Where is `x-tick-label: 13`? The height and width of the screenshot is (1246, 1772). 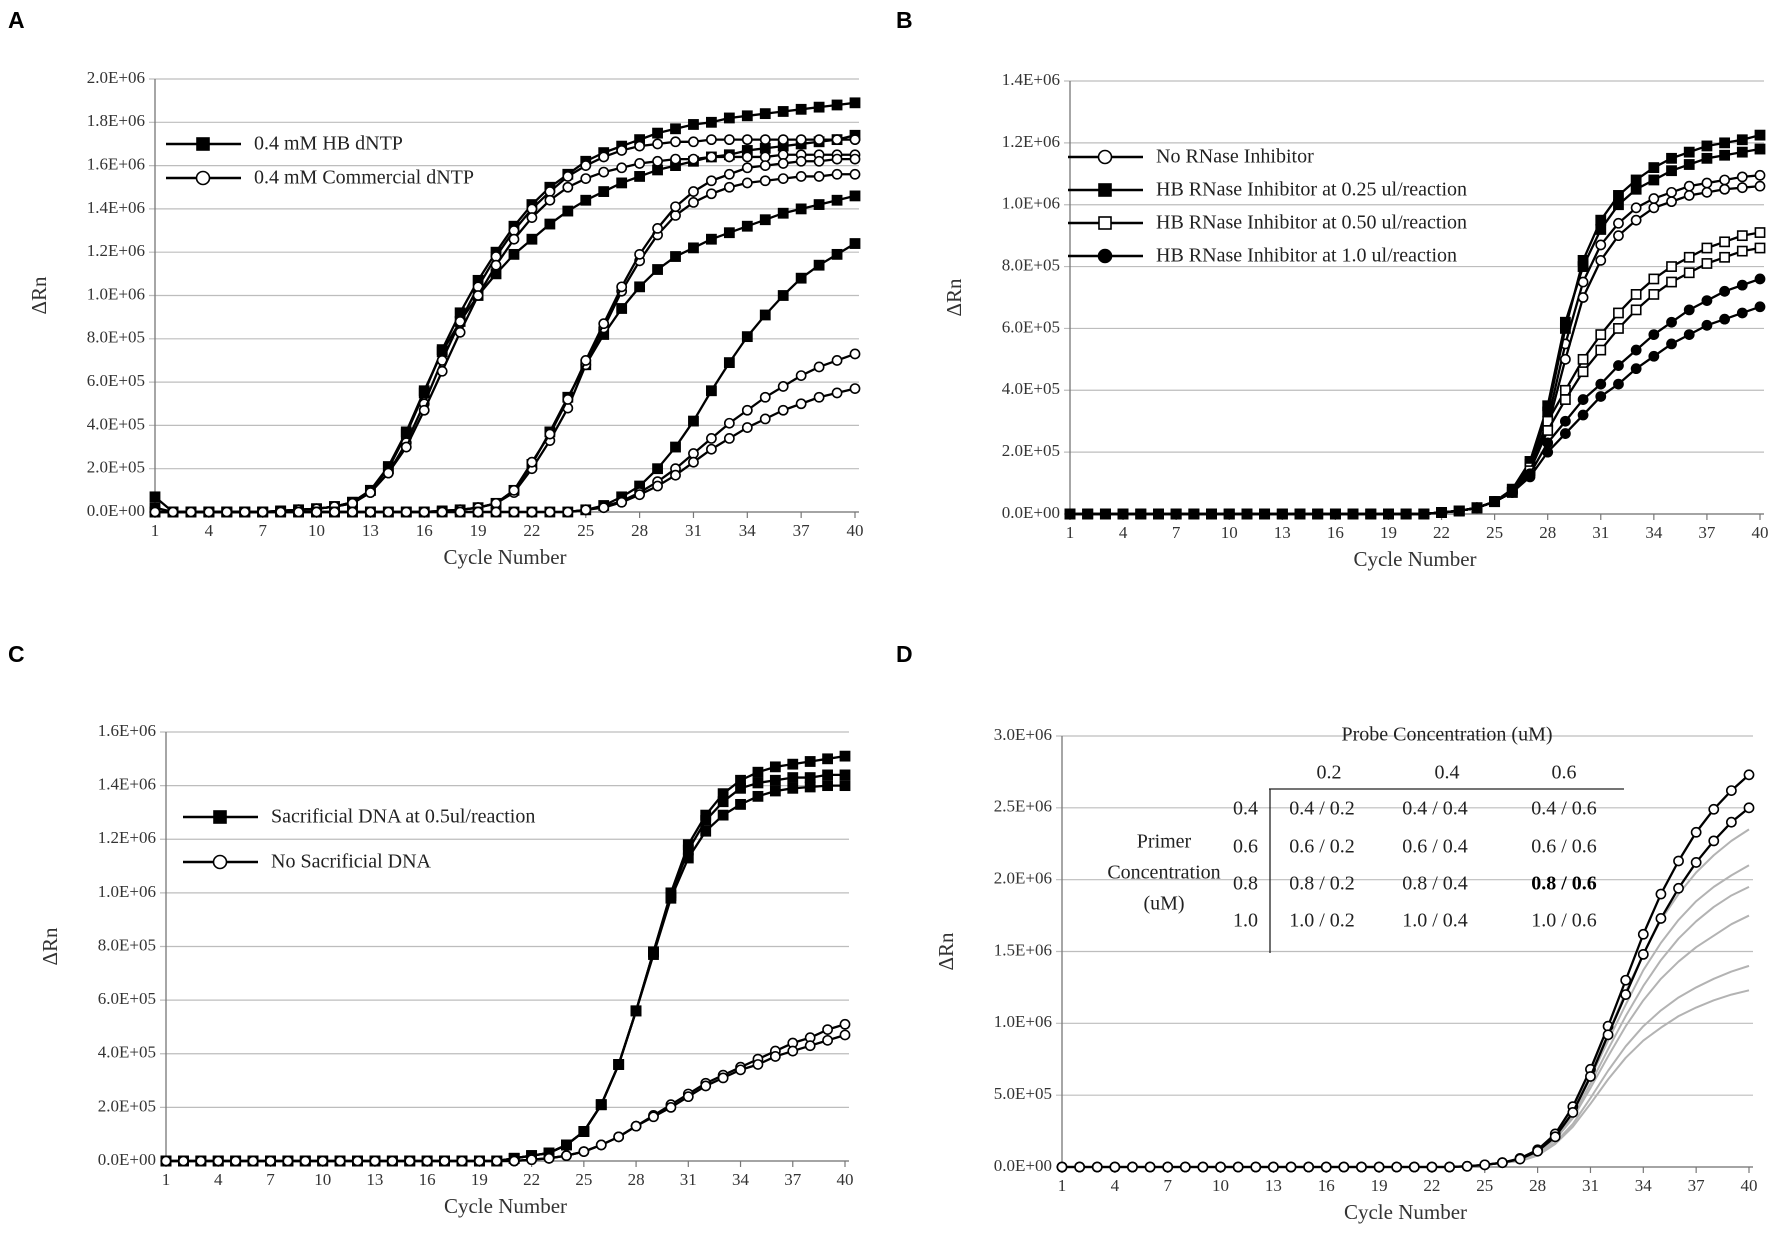 x-tick-label: 13 is located at coordinates (374, 1179).